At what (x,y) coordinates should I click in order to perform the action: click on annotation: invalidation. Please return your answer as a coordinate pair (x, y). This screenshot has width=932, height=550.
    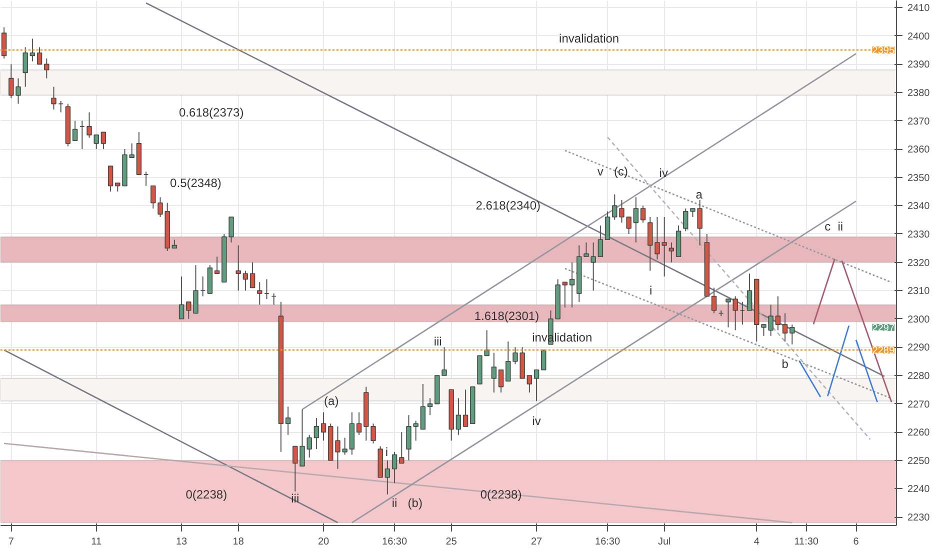
    Looking at the image, I should click on (589, 39).